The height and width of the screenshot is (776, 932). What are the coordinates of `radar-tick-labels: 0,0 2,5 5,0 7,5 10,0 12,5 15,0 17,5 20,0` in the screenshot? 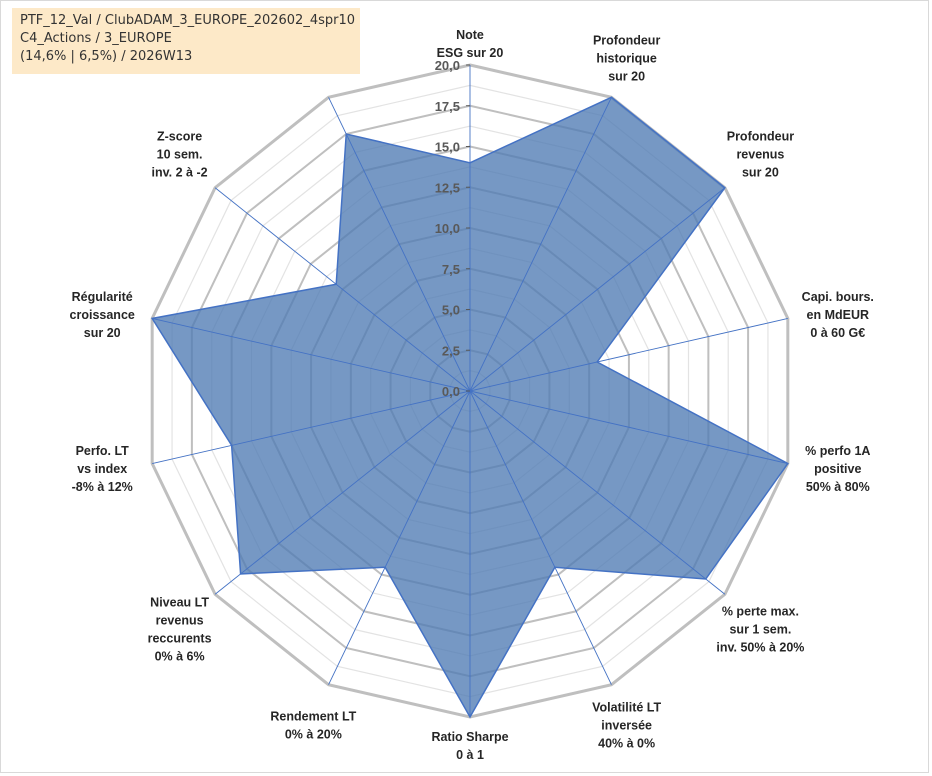 It's located at (452, 228).